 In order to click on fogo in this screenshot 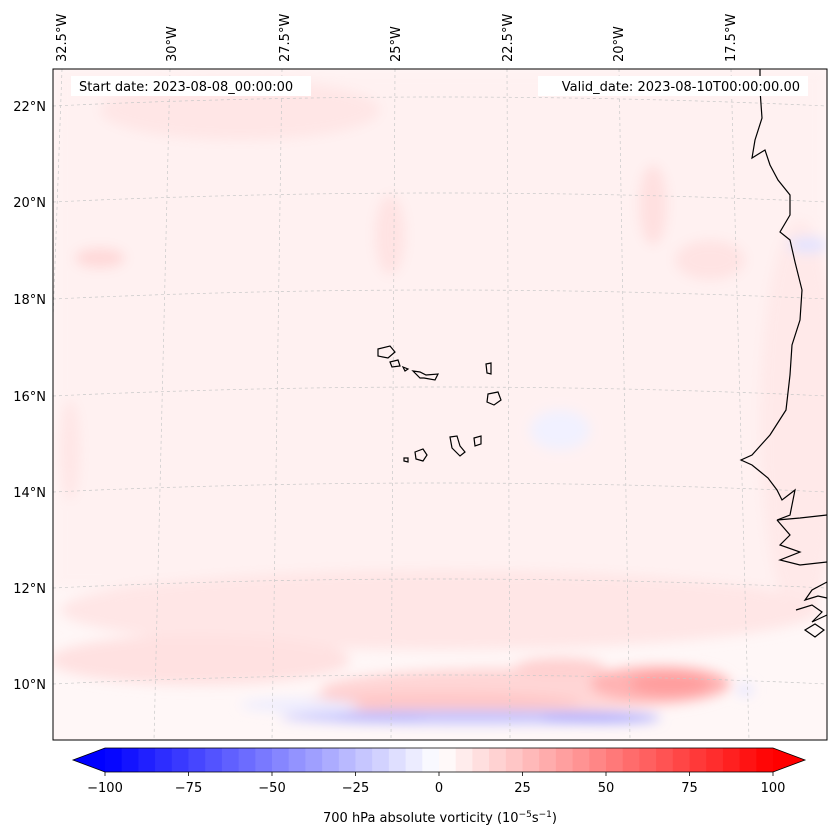, I will do `click(421, 455)`.